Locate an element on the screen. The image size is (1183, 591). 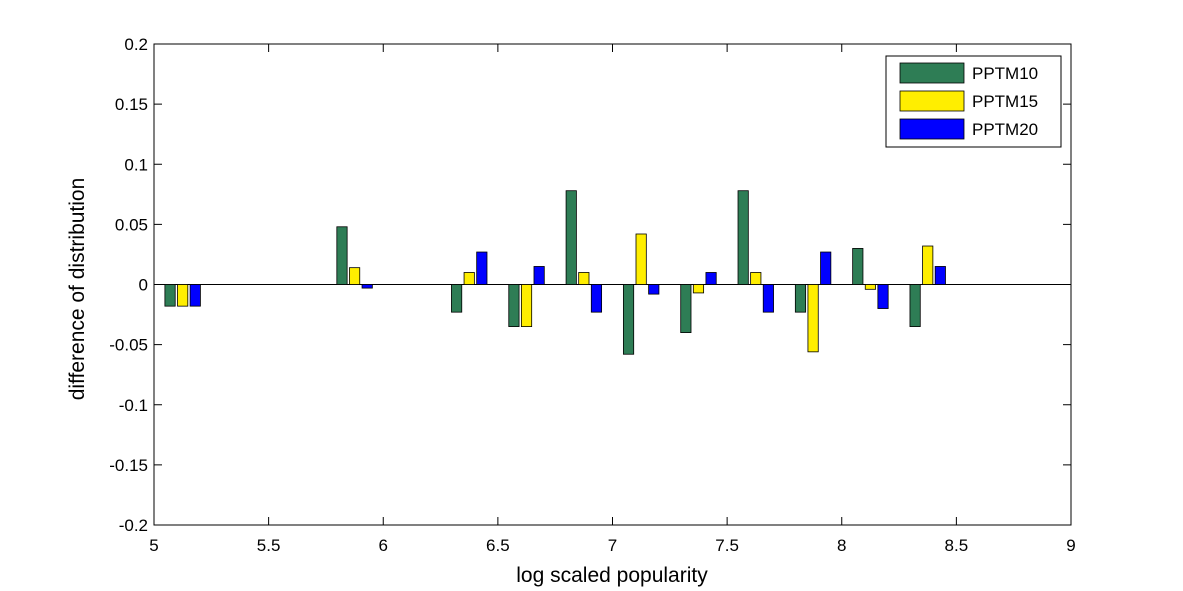
legend-swatch-pptm20 is located at coordinates (932, 129).